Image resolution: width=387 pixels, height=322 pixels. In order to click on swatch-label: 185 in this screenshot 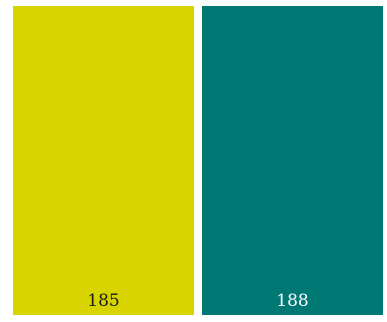, I will do `click(103, 301)`.